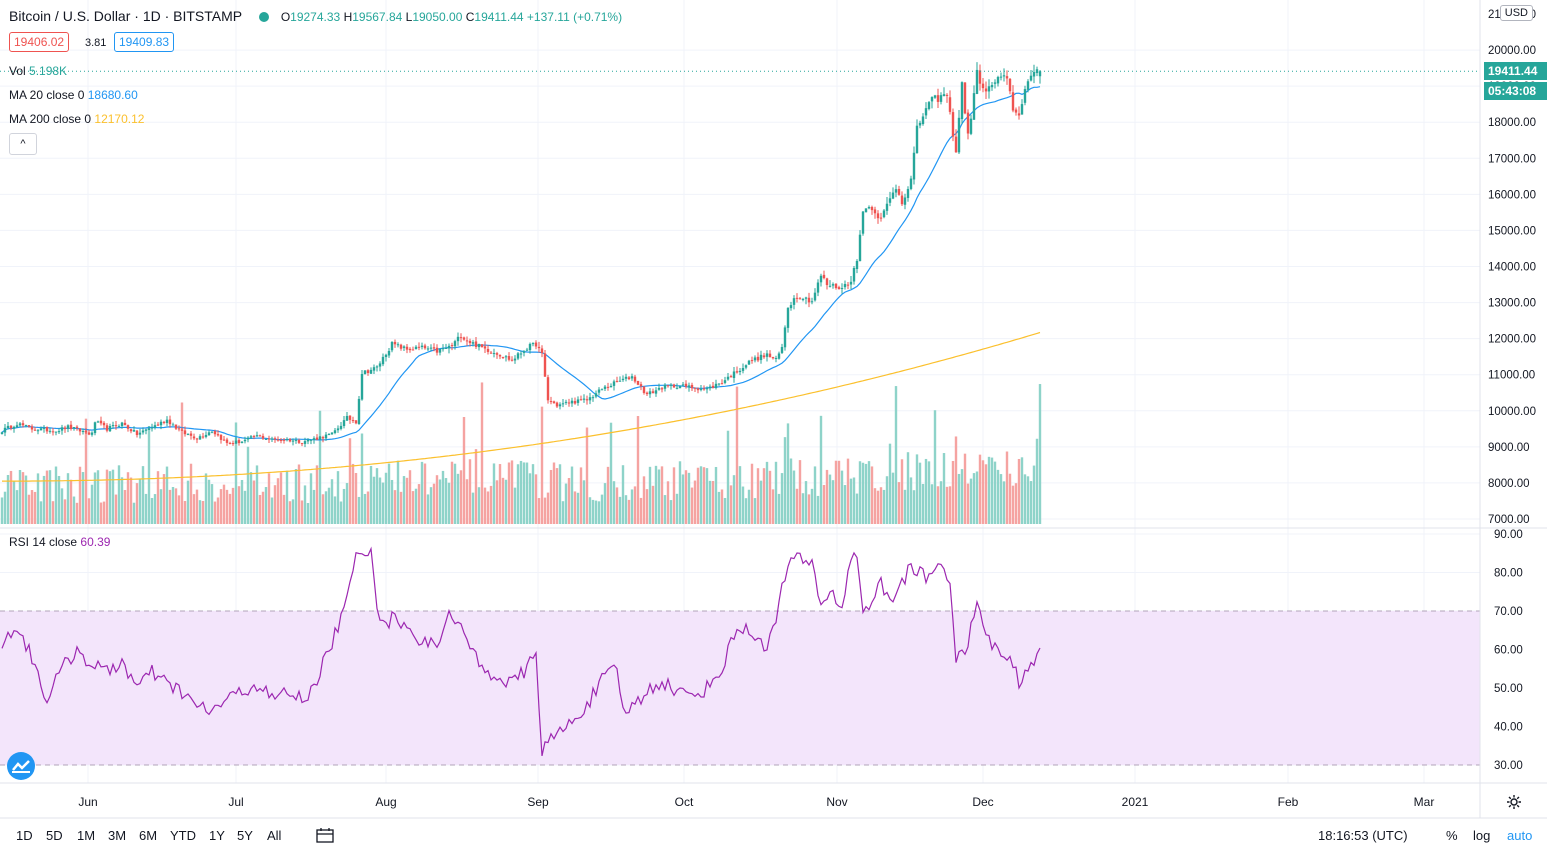 Image resolution: width=1547 pixels, height=853 pixels. What do you see at coordinates (1520, 835) in the screenshot?
I see `auto-toggle: auto` at bounding box center [1520, 835].